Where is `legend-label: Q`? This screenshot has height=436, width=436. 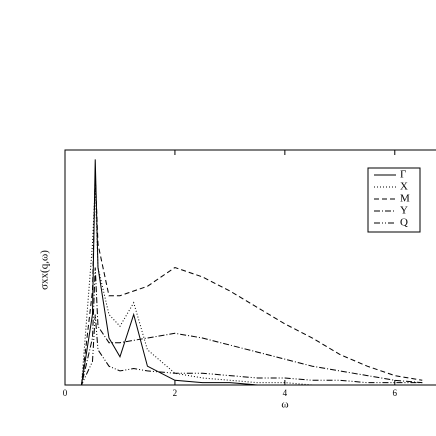
legend-label: Q is located at coordinates (404, 223).